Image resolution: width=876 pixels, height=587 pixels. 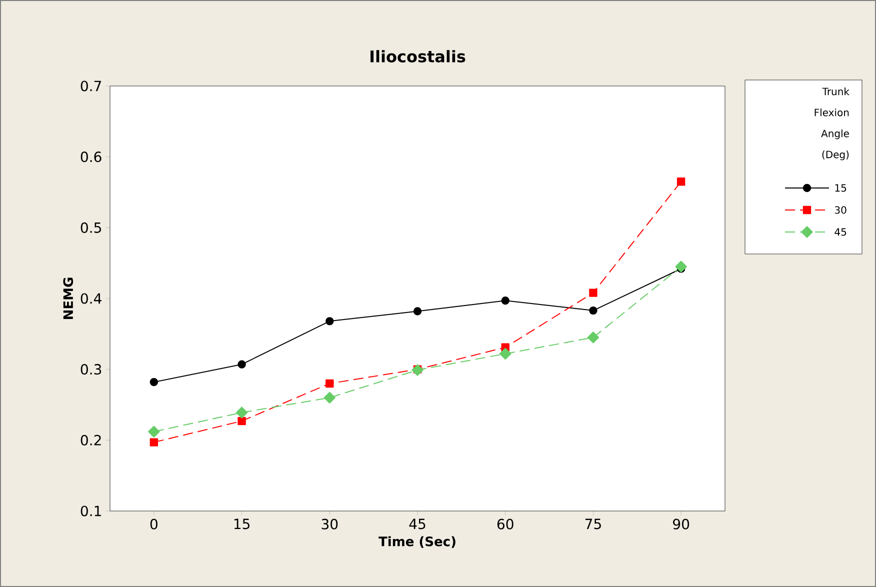 What do you see at coordinates (417, 542) in the screenshot?
I see `x-axis-title: Time (Sec)` at bounding box center [417, 542].